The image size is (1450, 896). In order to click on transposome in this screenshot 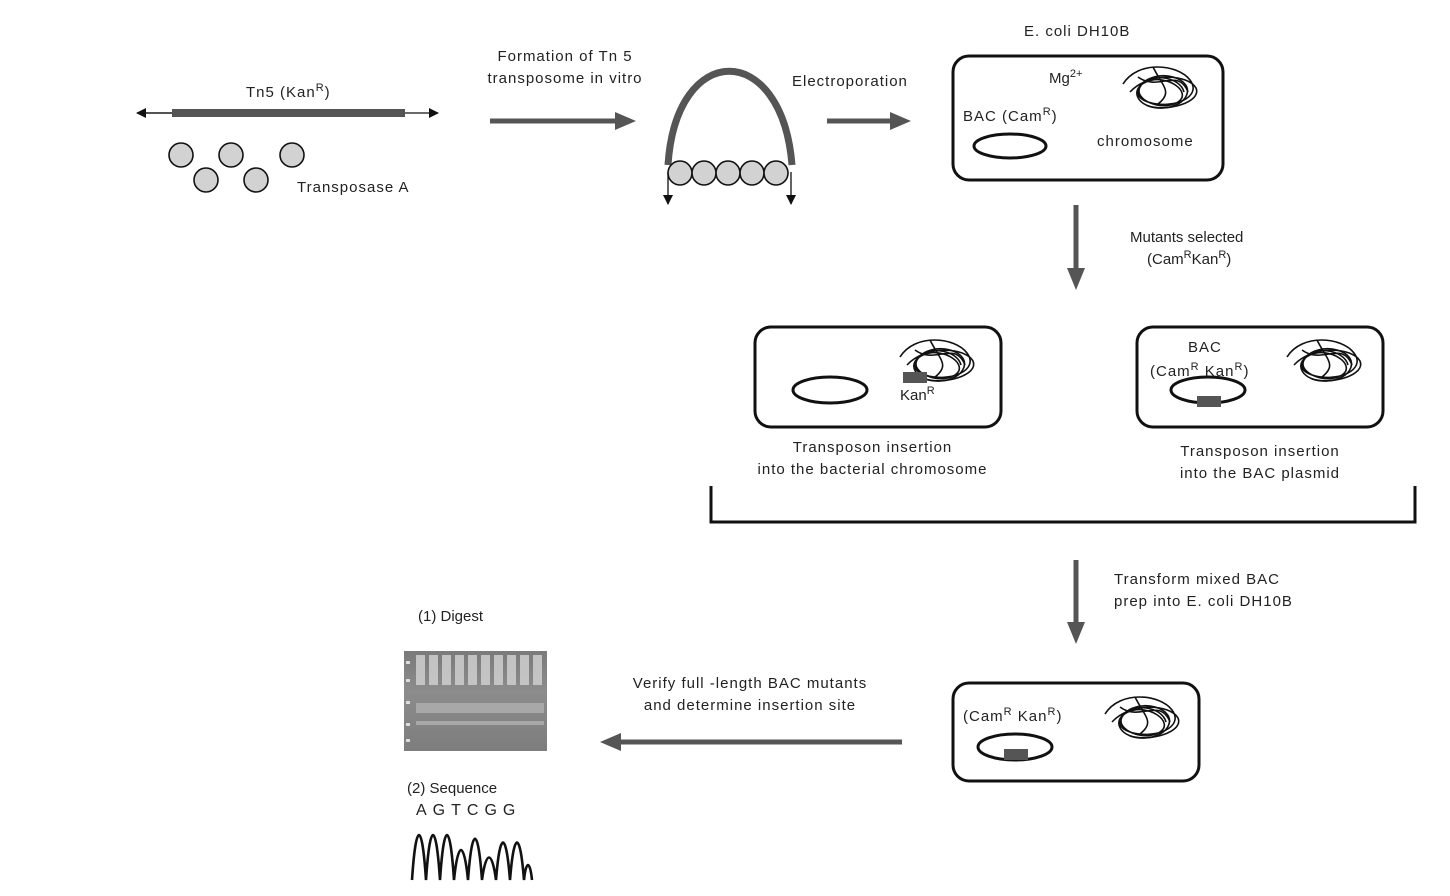, I will do `click(729, 136)`.